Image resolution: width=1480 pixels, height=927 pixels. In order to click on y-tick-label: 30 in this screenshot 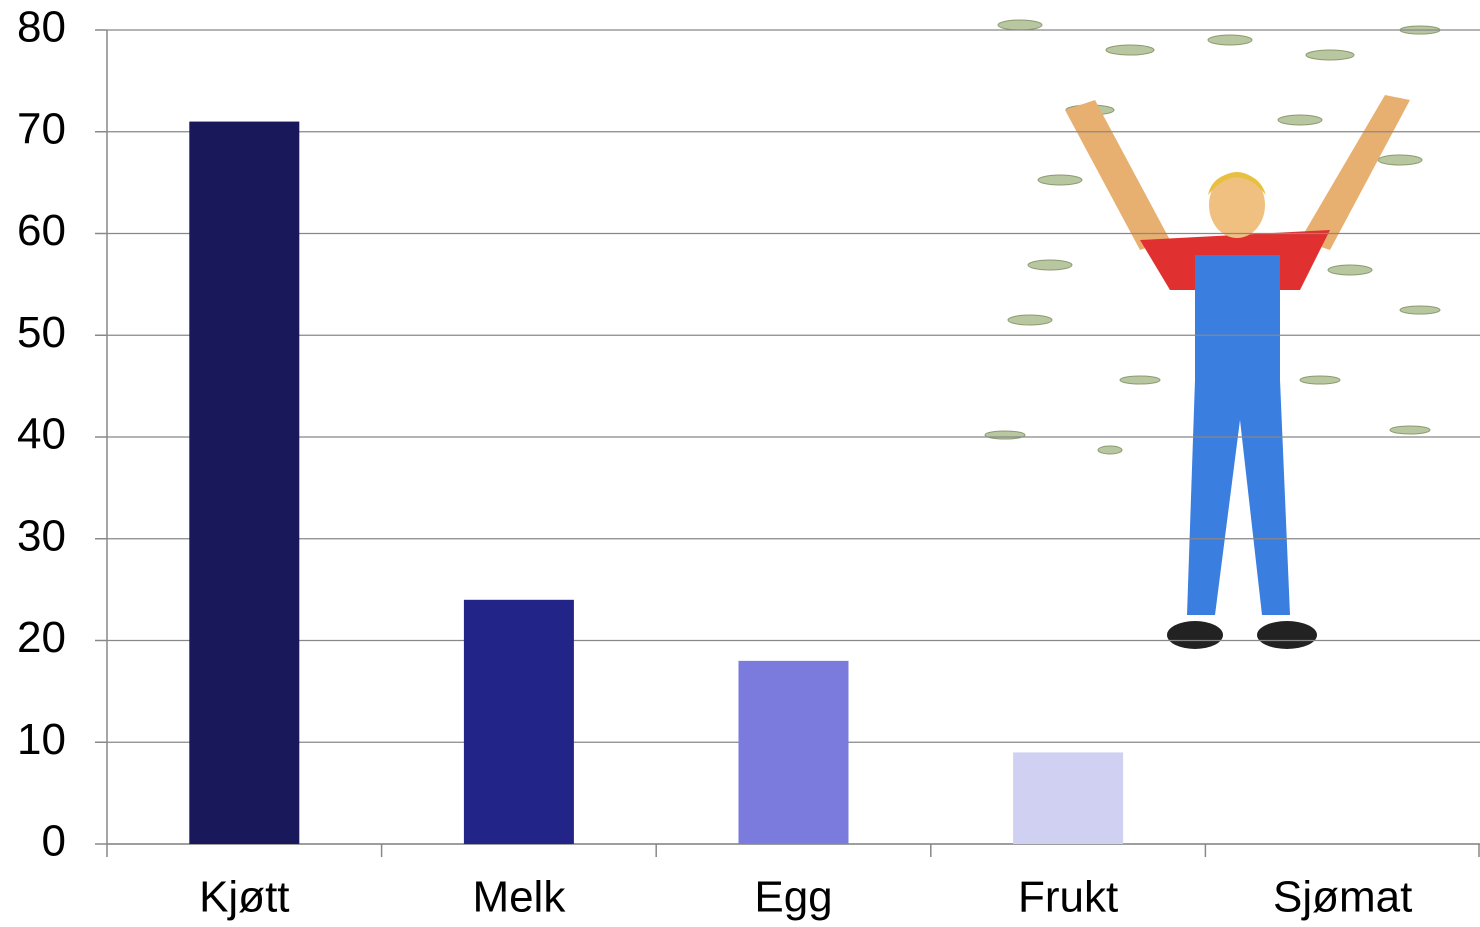, I will do `click(41, 535)`.